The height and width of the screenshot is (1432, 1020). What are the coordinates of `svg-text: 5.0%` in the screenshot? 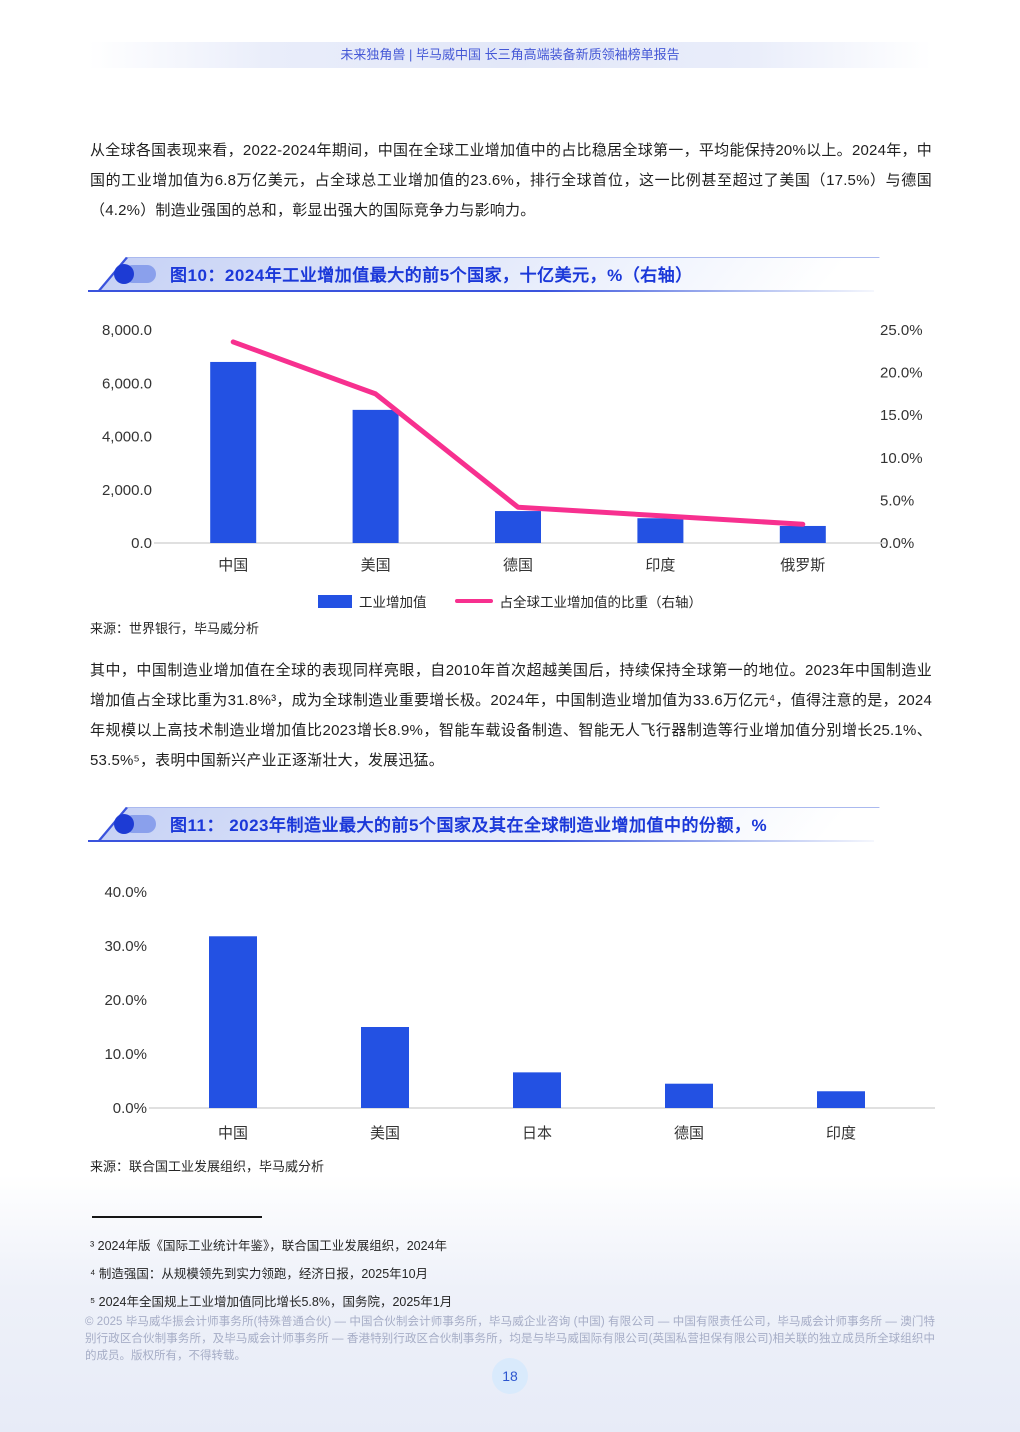 It's located at (897, 500).